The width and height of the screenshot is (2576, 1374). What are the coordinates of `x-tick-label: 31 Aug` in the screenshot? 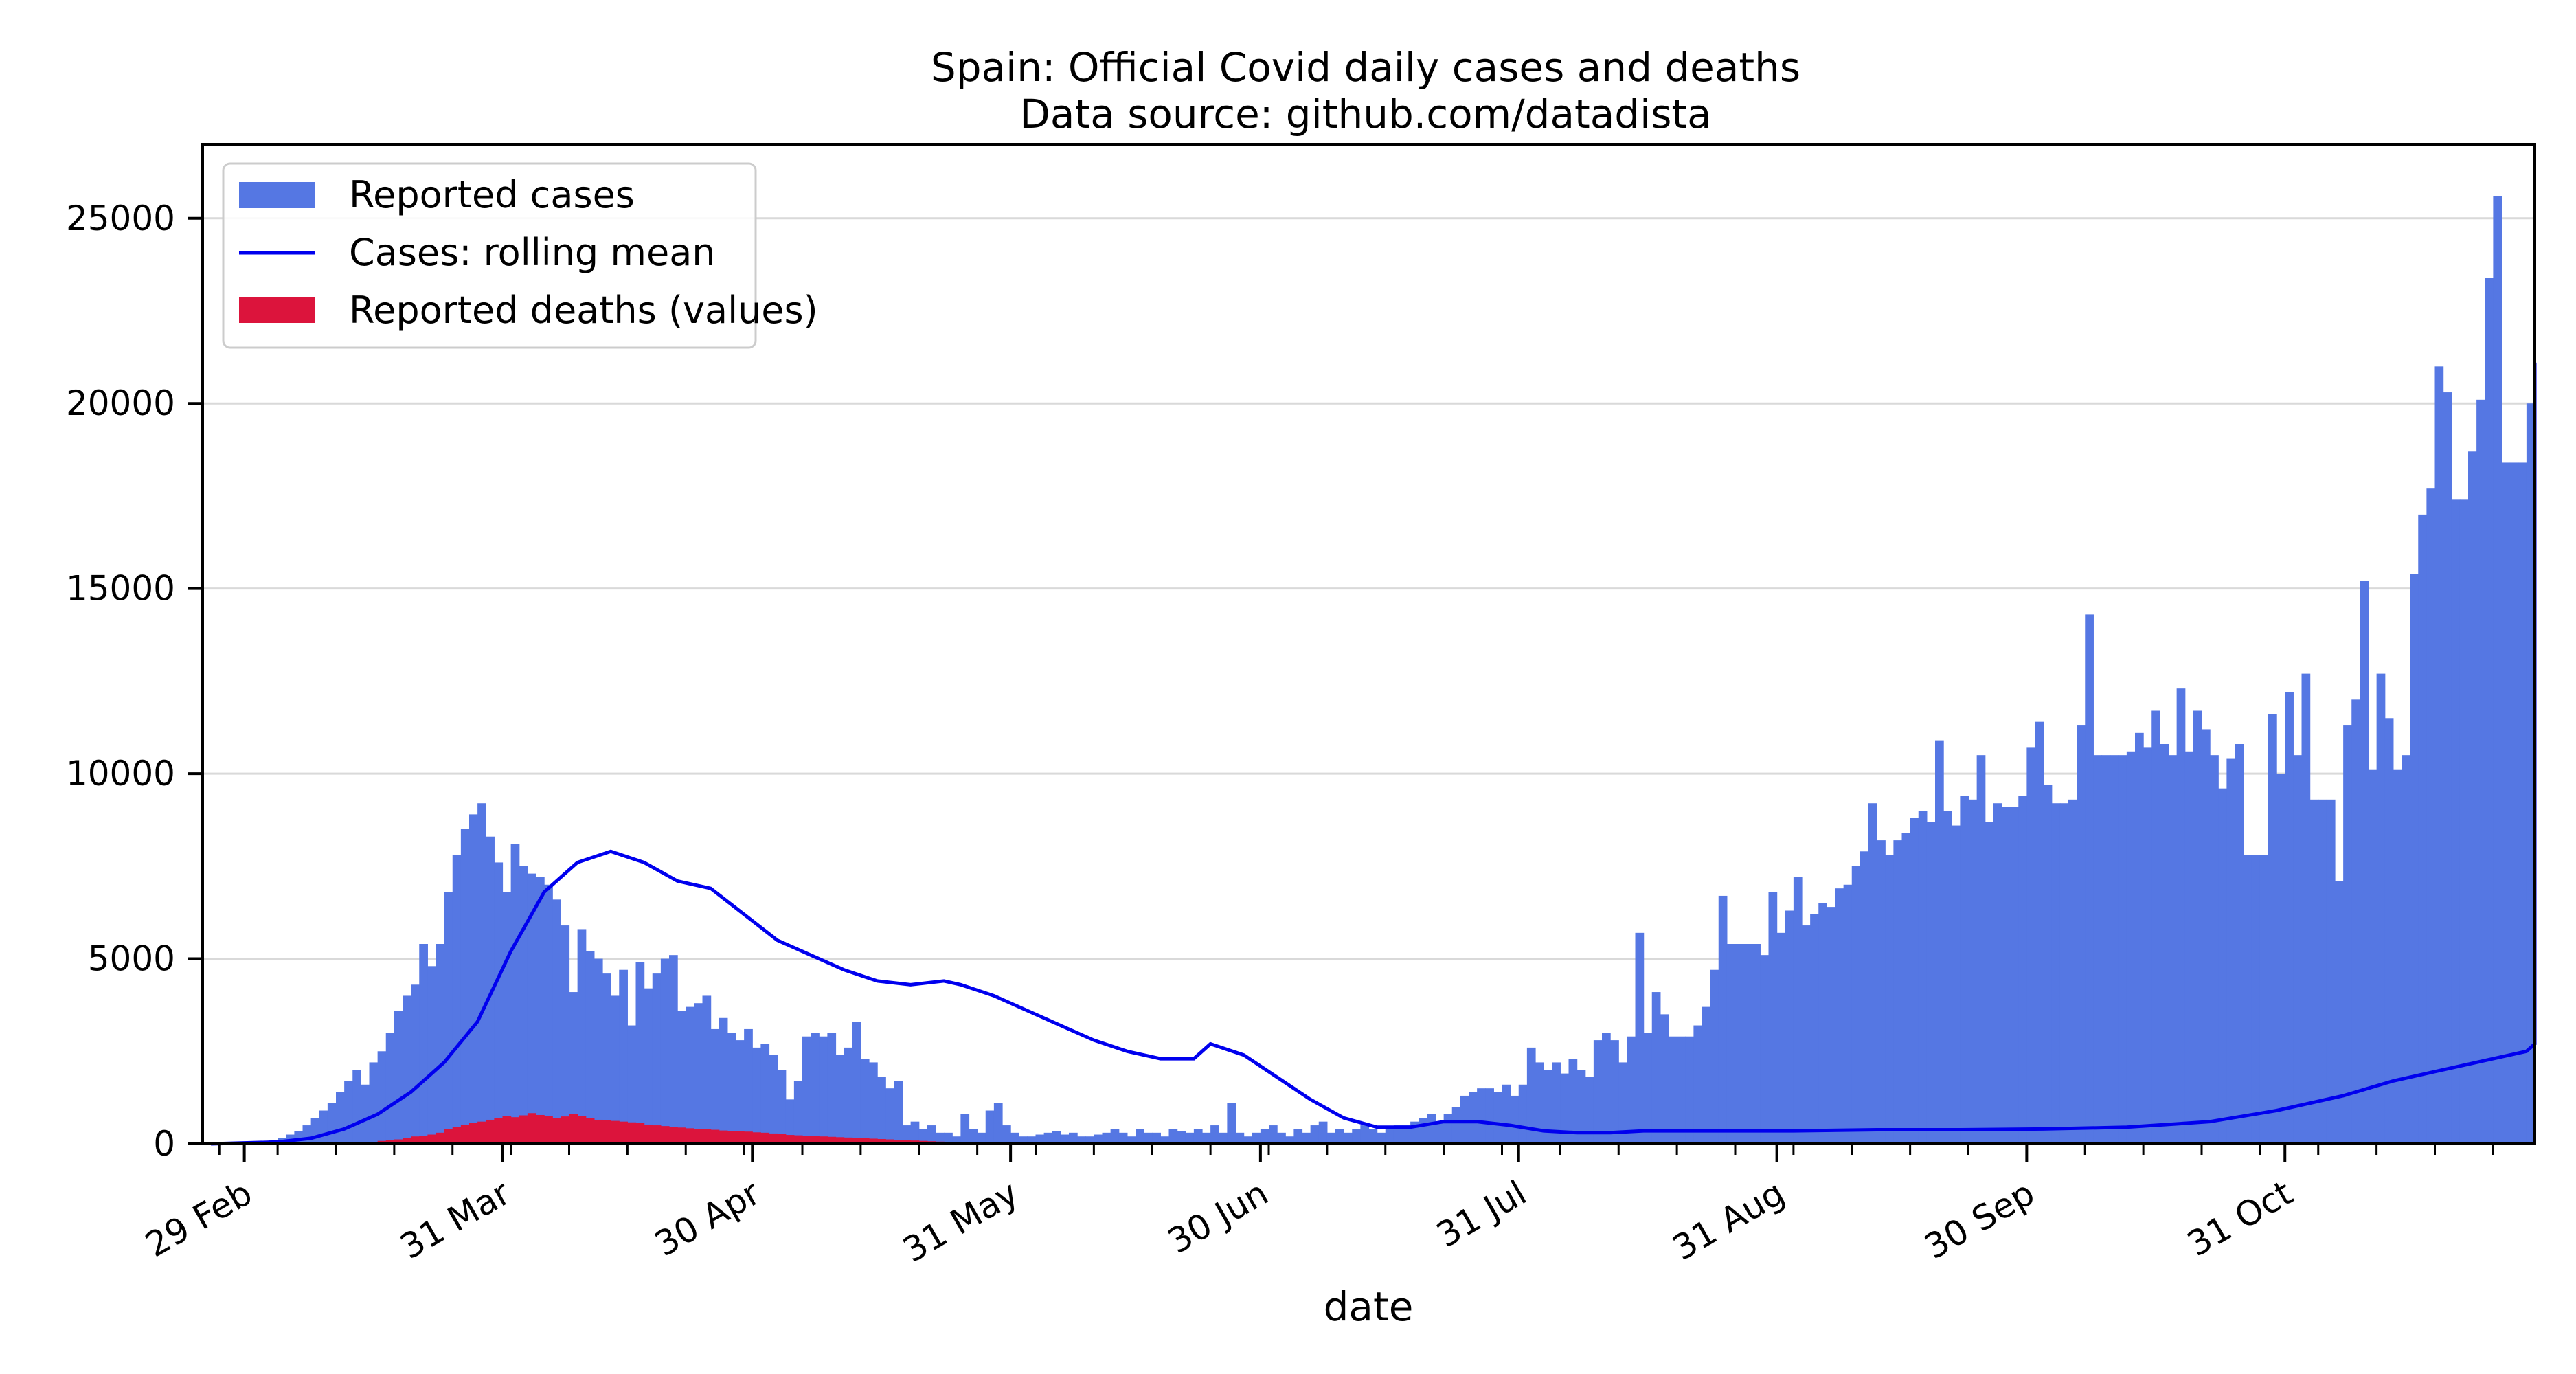 It's located at (1728, 1221).